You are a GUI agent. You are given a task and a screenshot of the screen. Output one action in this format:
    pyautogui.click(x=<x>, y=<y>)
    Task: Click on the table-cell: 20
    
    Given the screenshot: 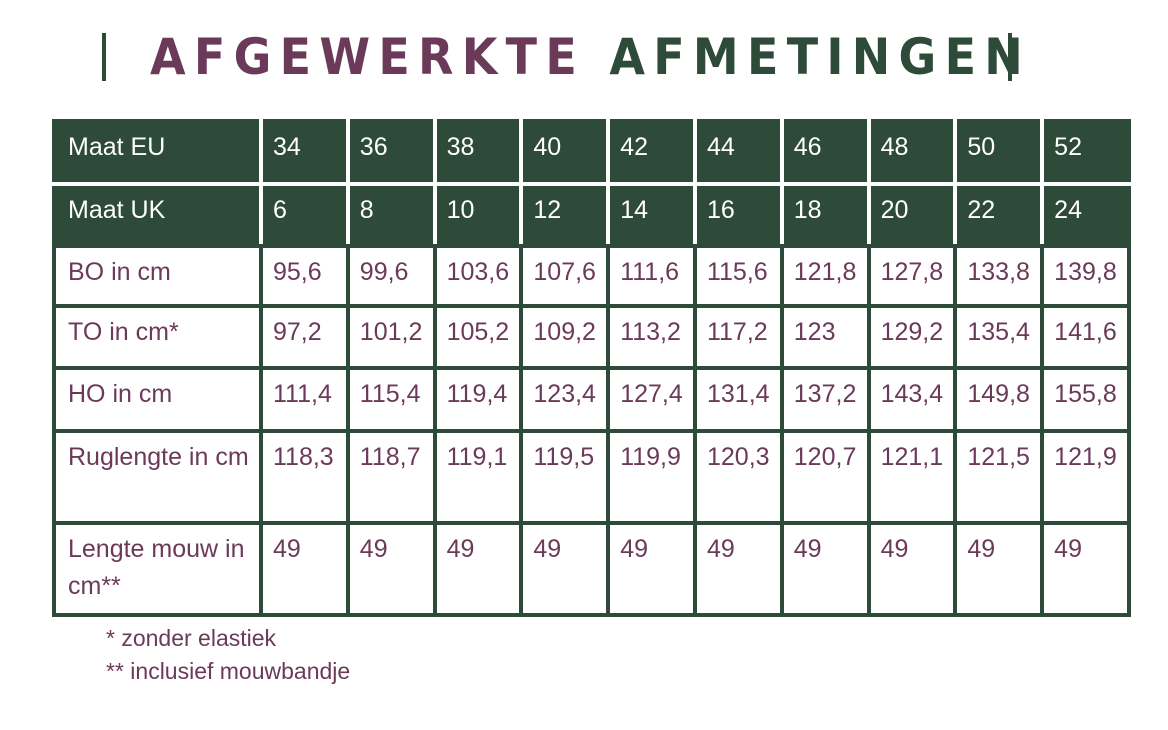 What is the action you would take?
    pyautogui.click(x=912, y=215)
    